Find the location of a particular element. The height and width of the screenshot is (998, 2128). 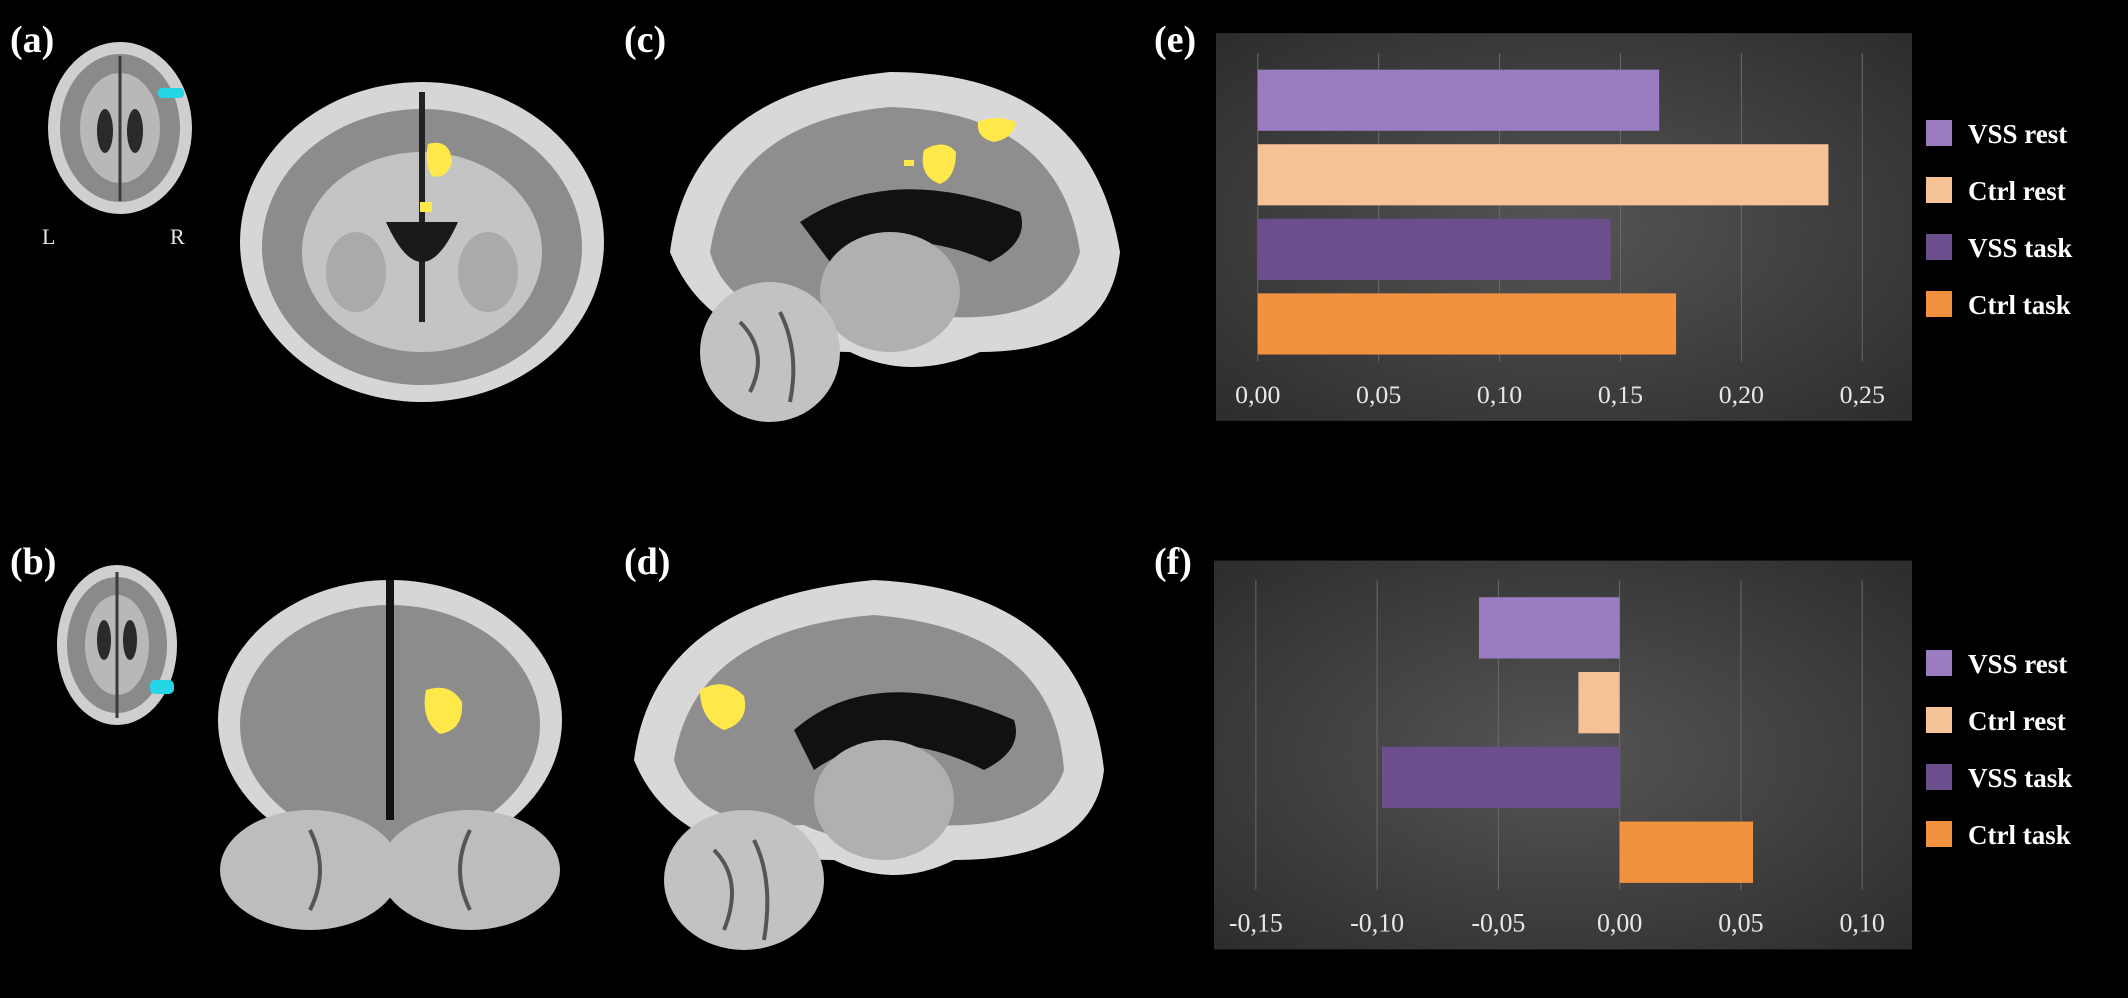

x-tick-label: 0,25 is located at coordinates (1862, 394).